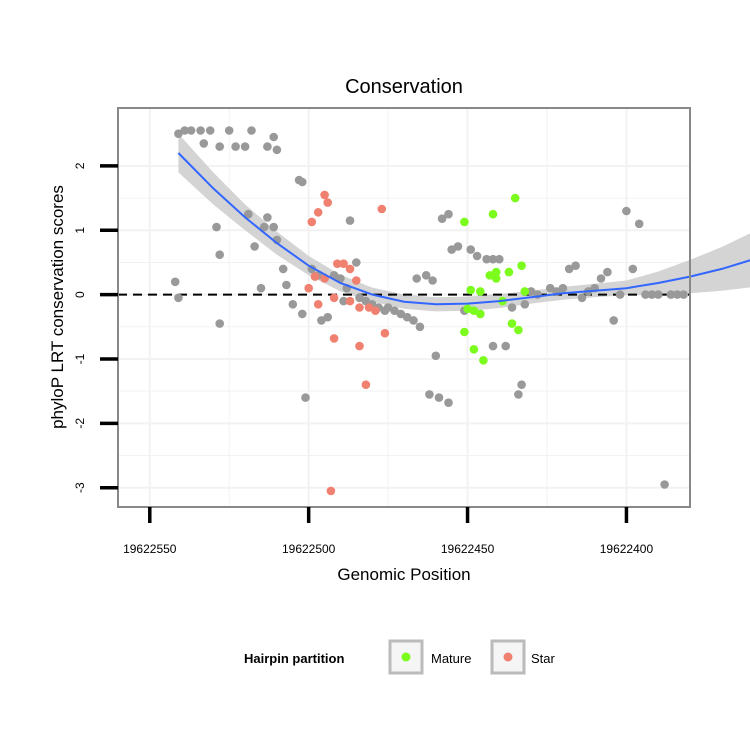 This screenshot has height=750, width=750. I want to click on y-tick-label: -3, so click(80, 487).